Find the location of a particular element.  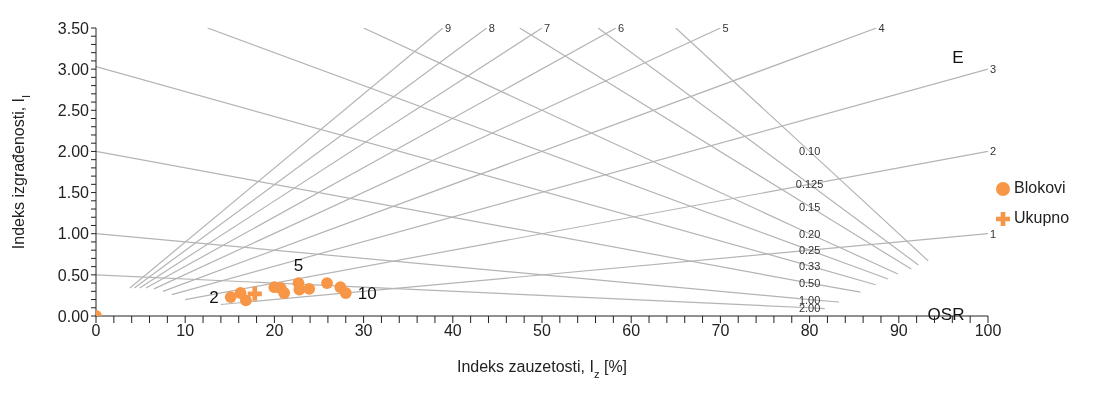

annotation: 5 is located at coordinates (298, 266).